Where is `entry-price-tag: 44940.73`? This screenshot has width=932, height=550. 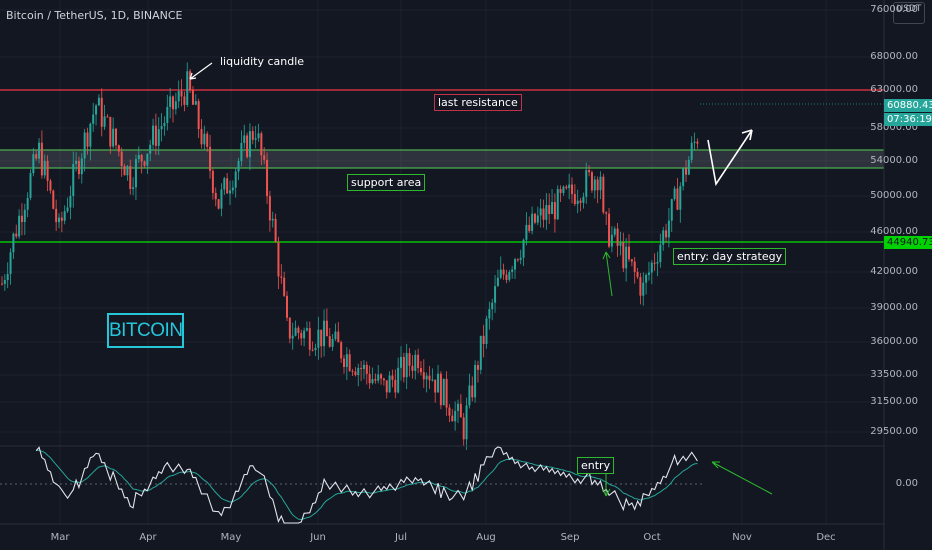
entry-price-tag: 44940.73 is located at coordinates (908, 242).